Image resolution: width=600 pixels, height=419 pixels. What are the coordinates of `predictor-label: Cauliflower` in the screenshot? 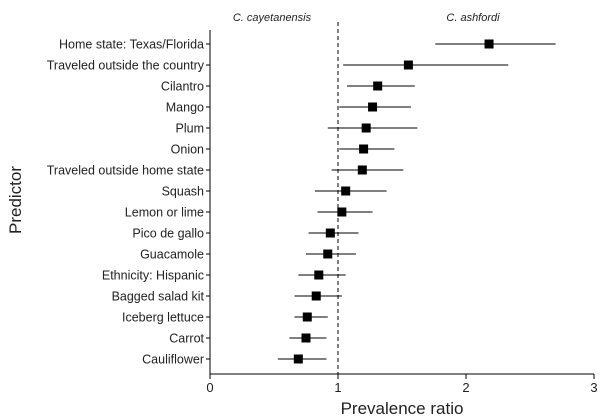 It's located at (173, 360).